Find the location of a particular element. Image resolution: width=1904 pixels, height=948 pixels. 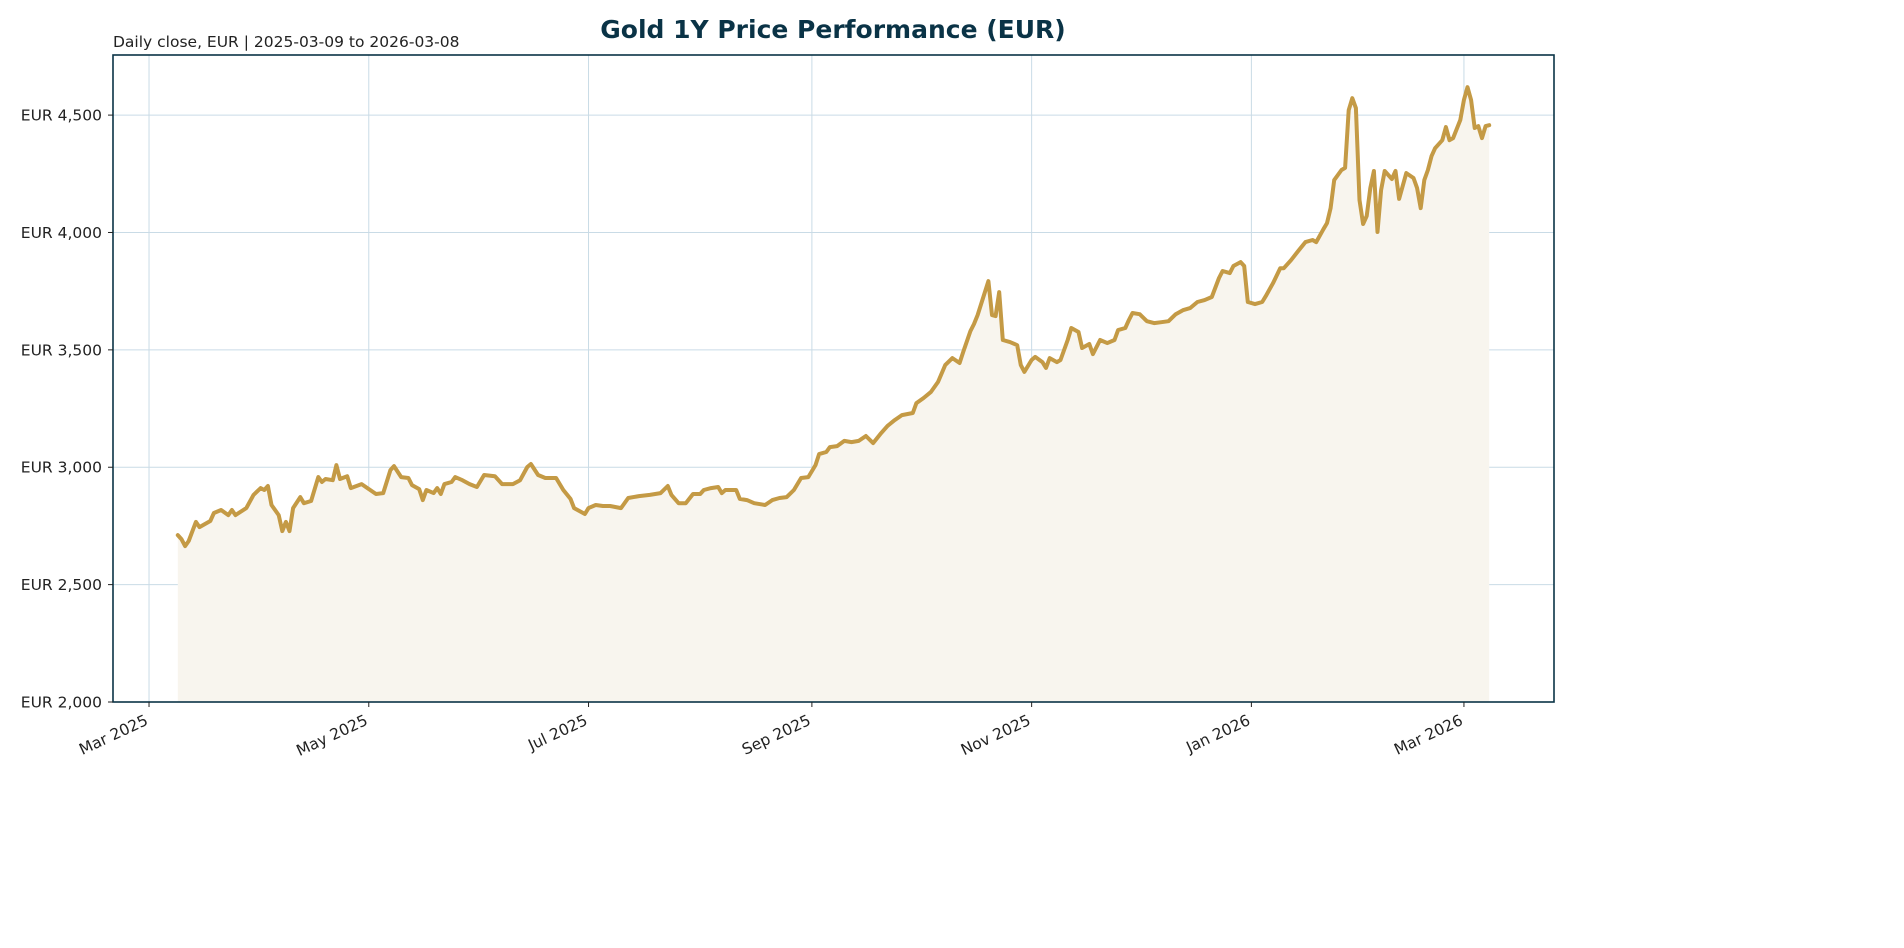

x-tick-label: Mar 2025 is located at coordinates (113, 734).